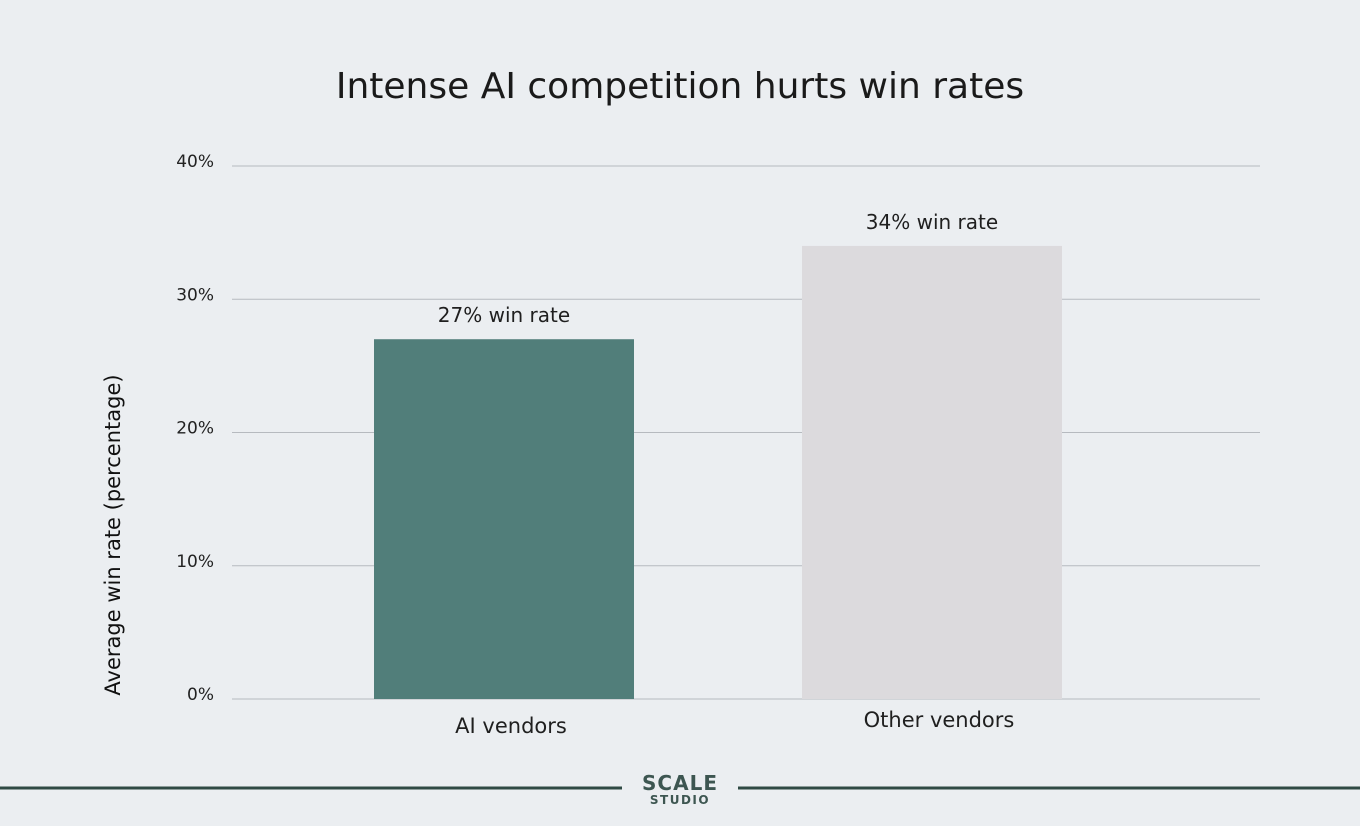  What do you see at coordinates (680, 800) in the screenshot?
I see `brand-logo-sub: STUDIO` at bounding box center [680, 800].